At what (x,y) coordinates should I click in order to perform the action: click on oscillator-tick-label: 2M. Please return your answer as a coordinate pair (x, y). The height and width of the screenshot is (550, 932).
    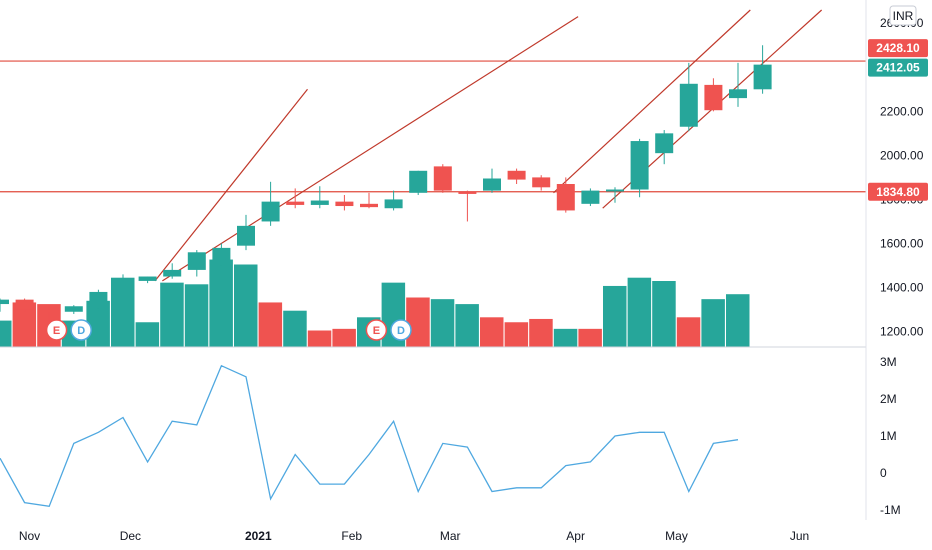
    Looking at the image, I should click on (888, 399).